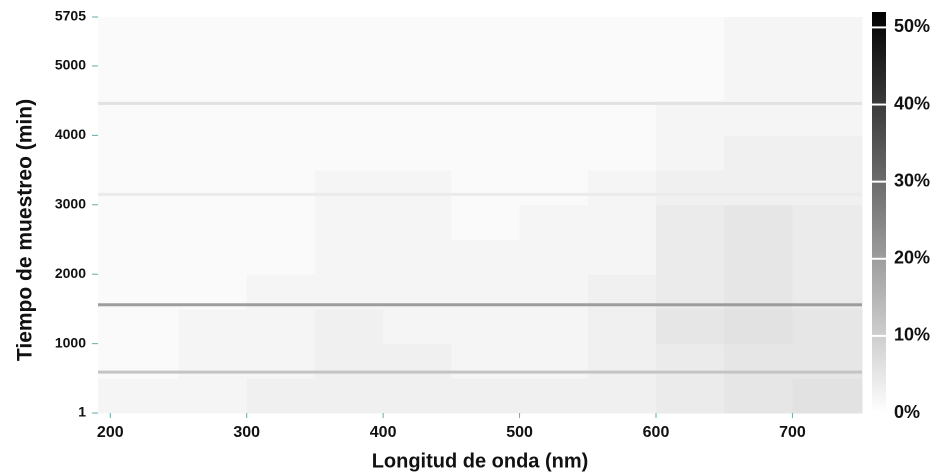 This screenshot has width=936, height=473. I want to click on colorbar, so click(879, 212).